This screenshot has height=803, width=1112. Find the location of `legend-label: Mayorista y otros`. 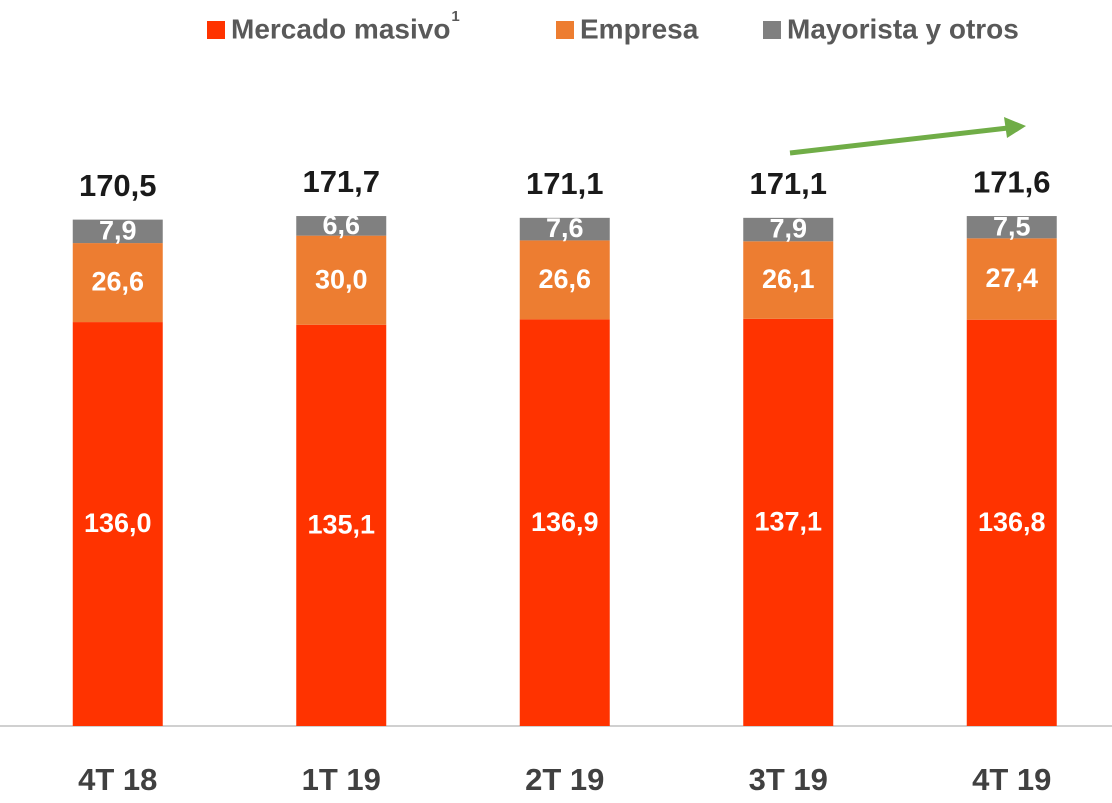

legend-label: Mayorista y otros is located at coordinates (903, 28).